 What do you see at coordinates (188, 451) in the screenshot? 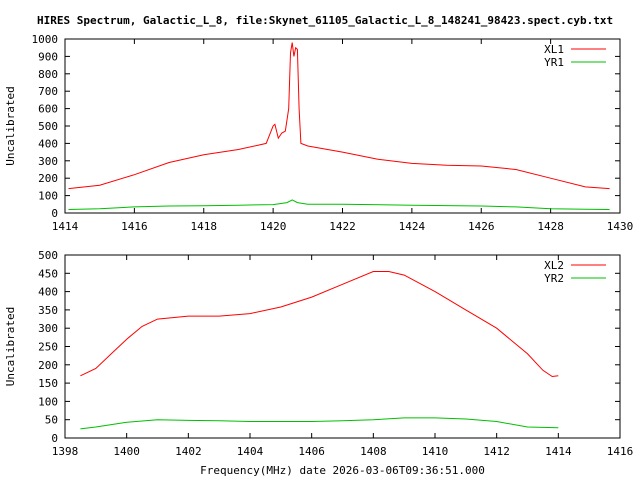
I see `x-tick-label: 1402` at bounding box center [188, 451].